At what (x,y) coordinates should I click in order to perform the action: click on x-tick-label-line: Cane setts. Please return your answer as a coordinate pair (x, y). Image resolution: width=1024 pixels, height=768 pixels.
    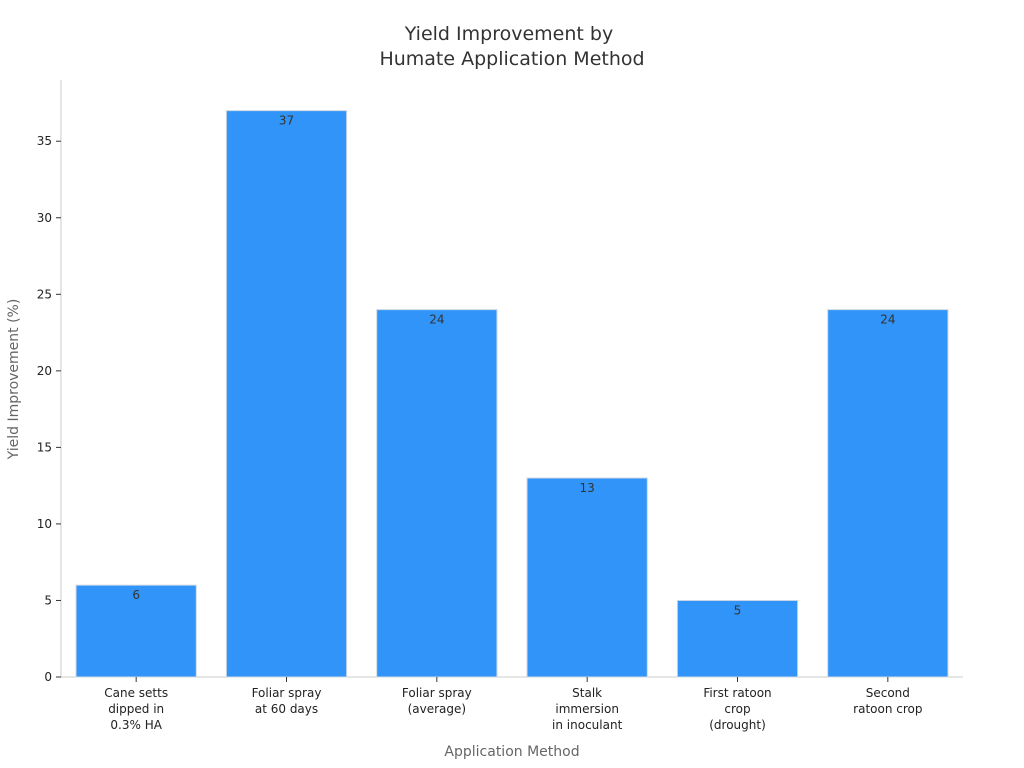
    Looking at the image, I should click on (136, 693).